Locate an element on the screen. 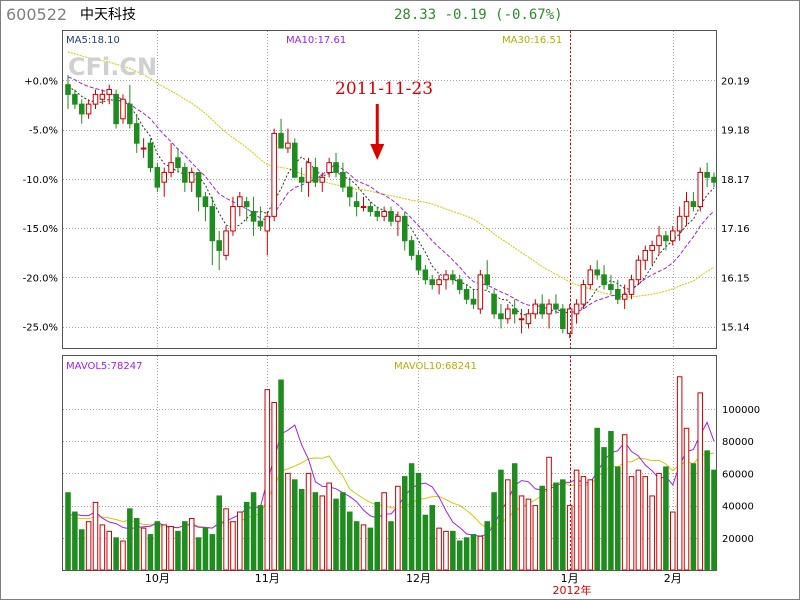 The image size is (800, 600). volume-tick-label: 80000 is located at coordinates (738, 442).